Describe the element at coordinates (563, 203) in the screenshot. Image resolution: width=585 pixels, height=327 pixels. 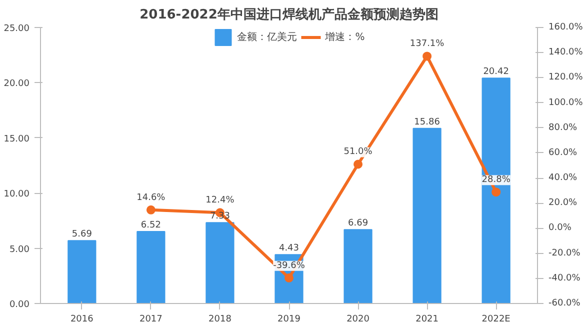
I see `y2-tick-label: 20.0%` at that location.